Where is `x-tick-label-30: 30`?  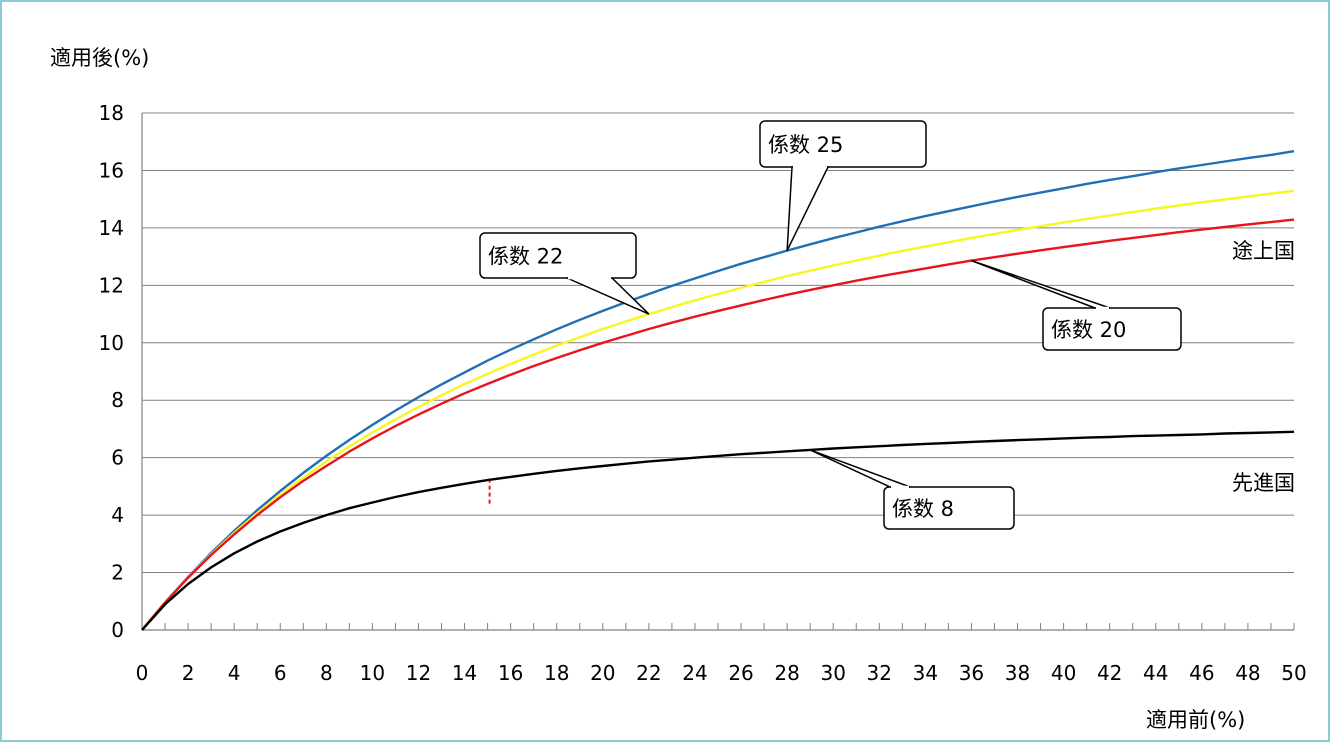 x-tick-label-30: 30 is located at coordinates (832, 673).